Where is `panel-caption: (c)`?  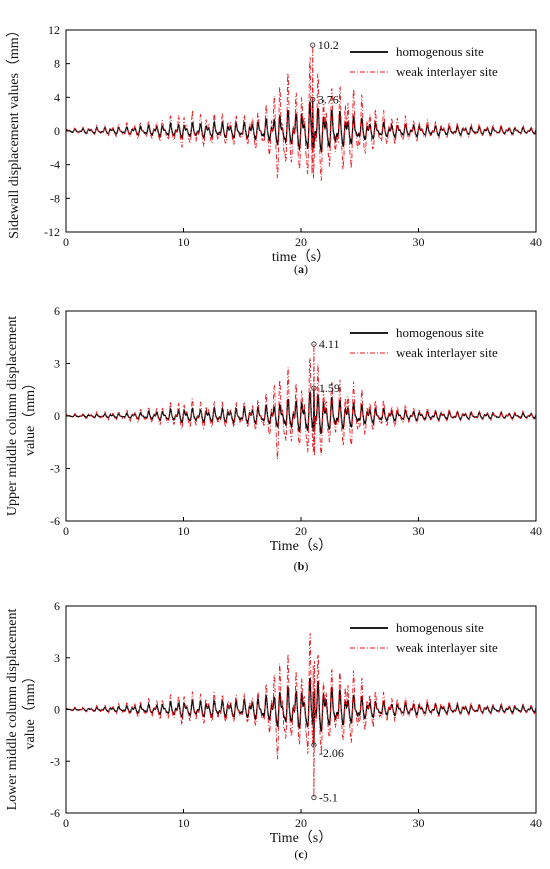 panel-caption: (c) is located at coordinates (300, 854).